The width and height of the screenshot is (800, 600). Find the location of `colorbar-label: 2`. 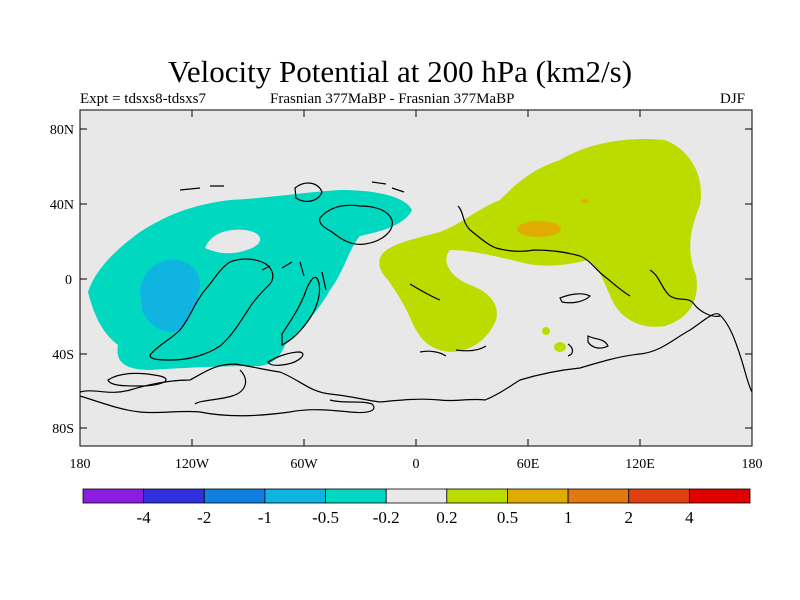

colorbar-label: 2 is located at coordinates (628, 517).